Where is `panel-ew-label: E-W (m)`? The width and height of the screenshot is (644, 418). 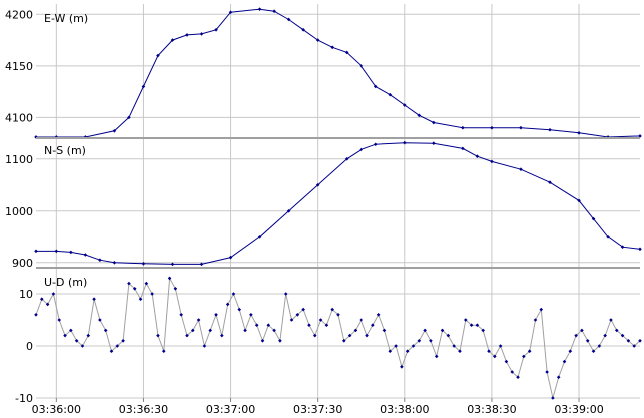
panel-ew-label: E-W (m) is located at coordinates (66, 18).